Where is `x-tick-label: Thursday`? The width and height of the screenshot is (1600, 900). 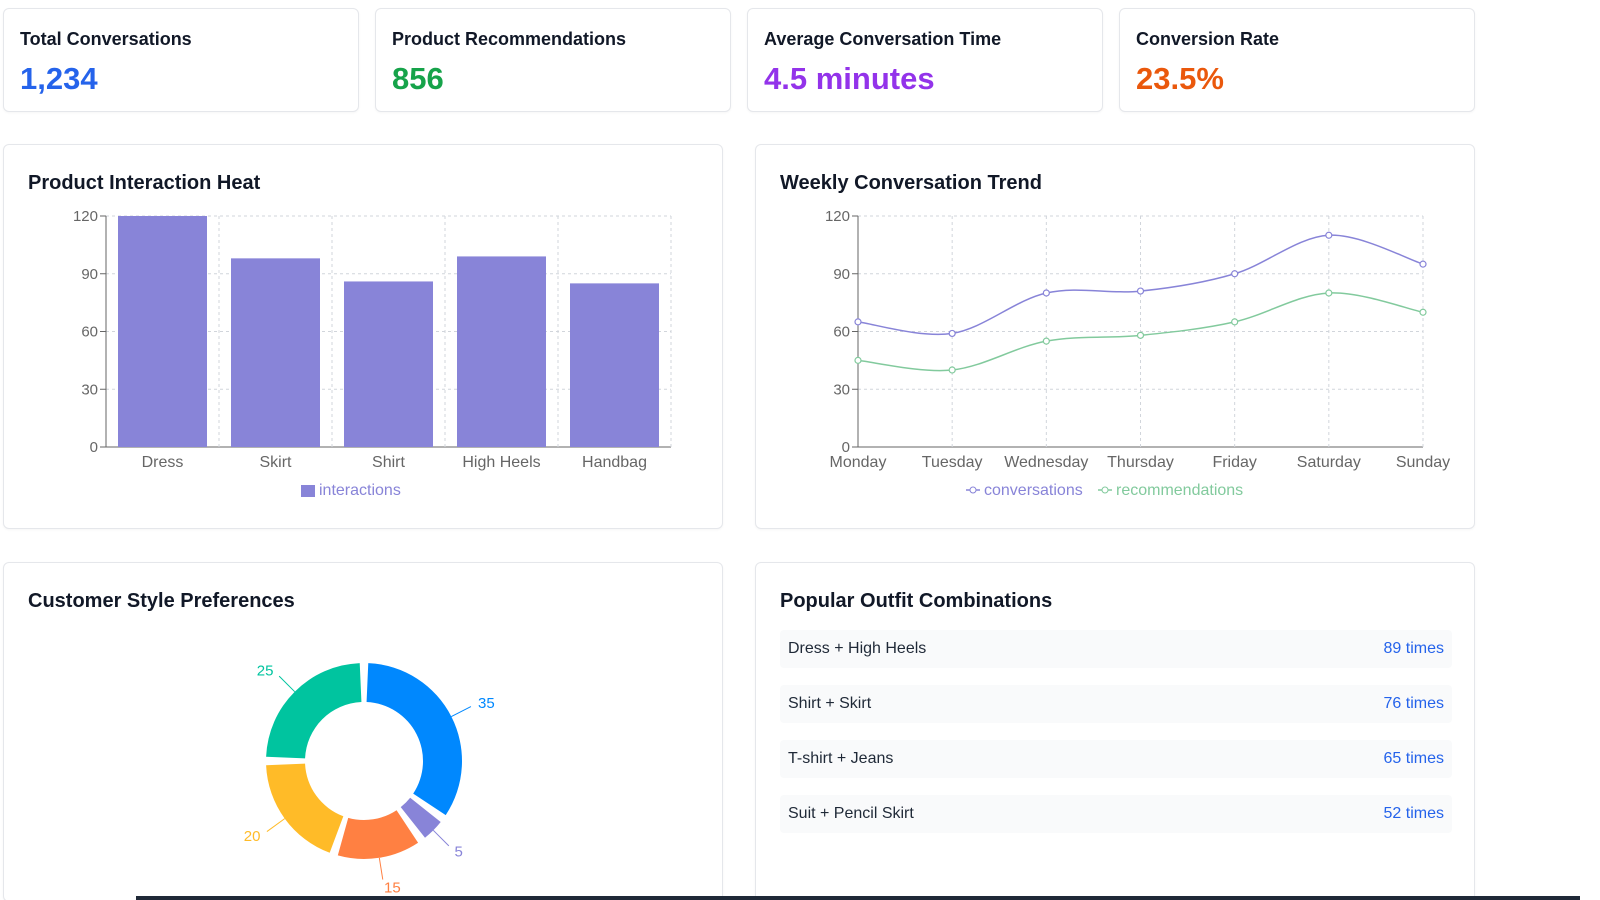 x-tick-label: Thursday is located at coordinates (1140, 462).